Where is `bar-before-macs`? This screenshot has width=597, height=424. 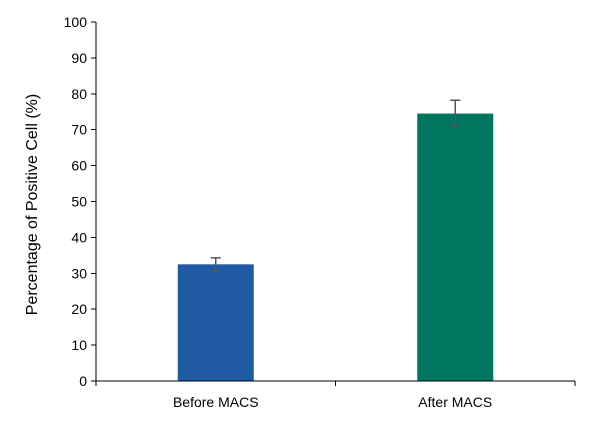
bar-before-macs is located at coordinates (215, 322).